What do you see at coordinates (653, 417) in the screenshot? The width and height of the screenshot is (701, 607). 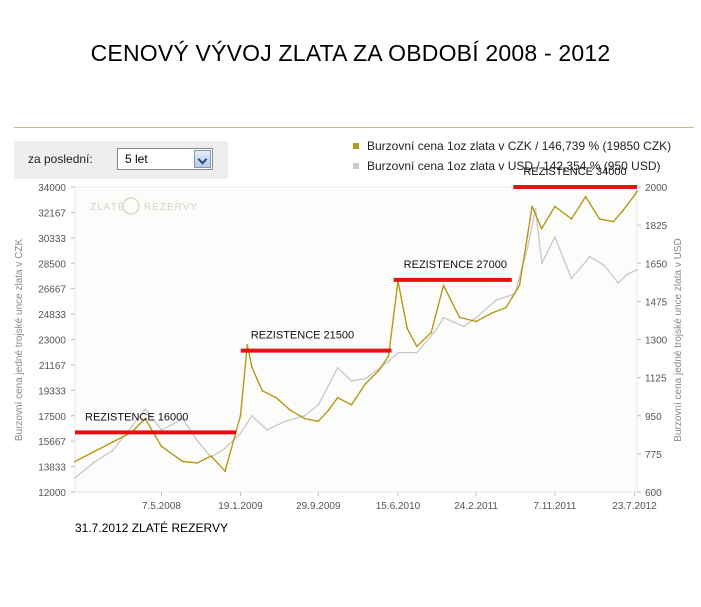 I see `y-right-tick-label: 950` at bounding box center [653, 417].